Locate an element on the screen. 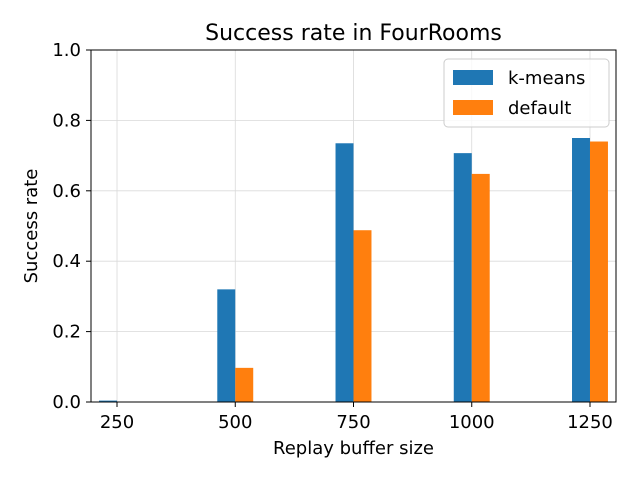 Image resolution: width=640 pixels, height=480 pixels. y-tick-label: 0.8 is located at coordinates (66, 120).